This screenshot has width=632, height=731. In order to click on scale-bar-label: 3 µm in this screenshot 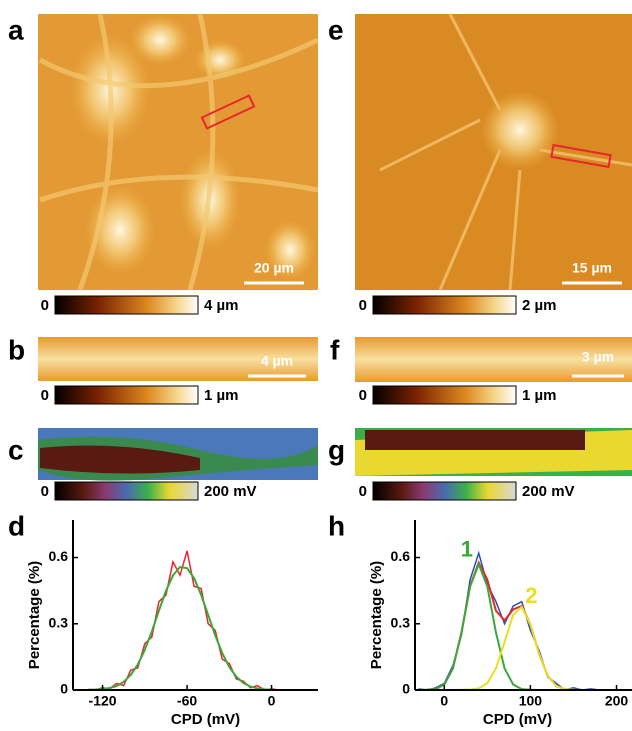, I will do `click(598, 357)`.